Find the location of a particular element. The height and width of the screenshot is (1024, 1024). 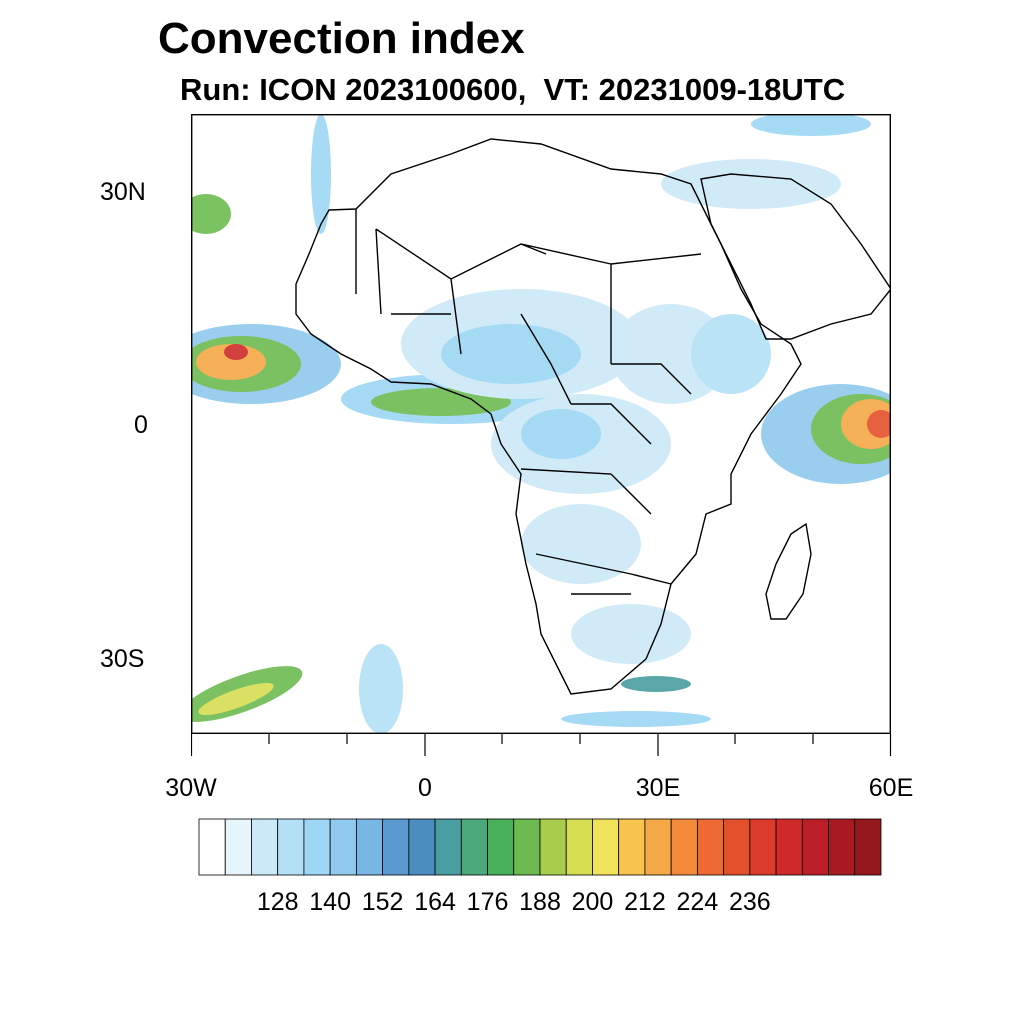

lon-label-30w: 30W is located at coordinates (191, 788).